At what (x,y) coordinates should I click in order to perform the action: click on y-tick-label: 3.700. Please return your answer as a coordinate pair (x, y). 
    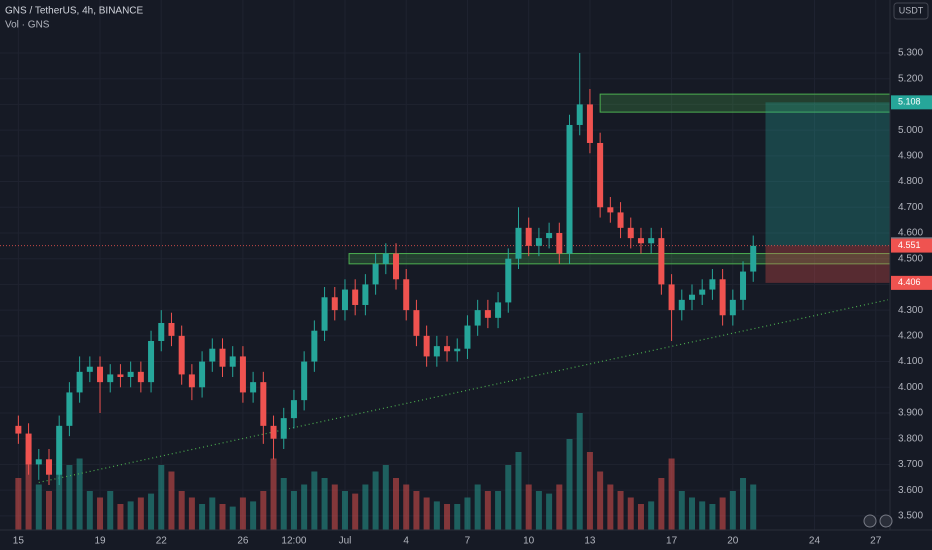
    Looking at the image, I should click on (910, 464).